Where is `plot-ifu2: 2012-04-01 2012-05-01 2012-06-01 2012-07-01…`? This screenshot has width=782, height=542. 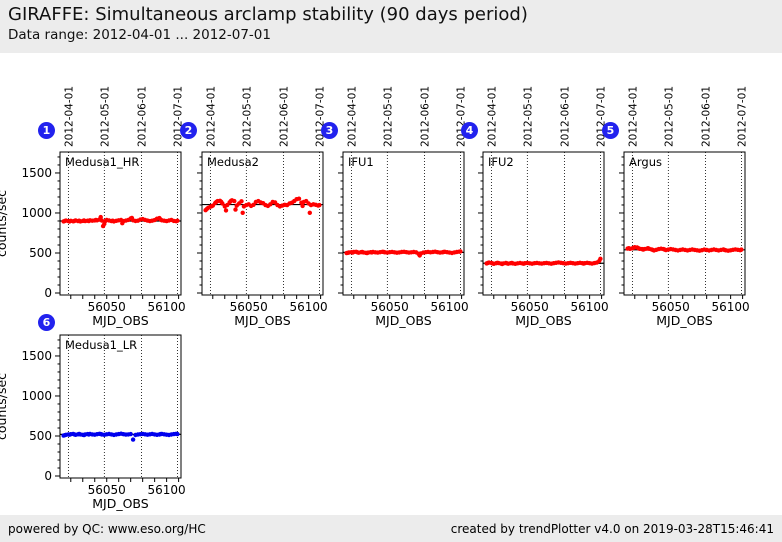 plot-ifu2: 2012-04-01 2012-05-01 2012-06-01 2012-07-01… is located at coordinates (543, 207).